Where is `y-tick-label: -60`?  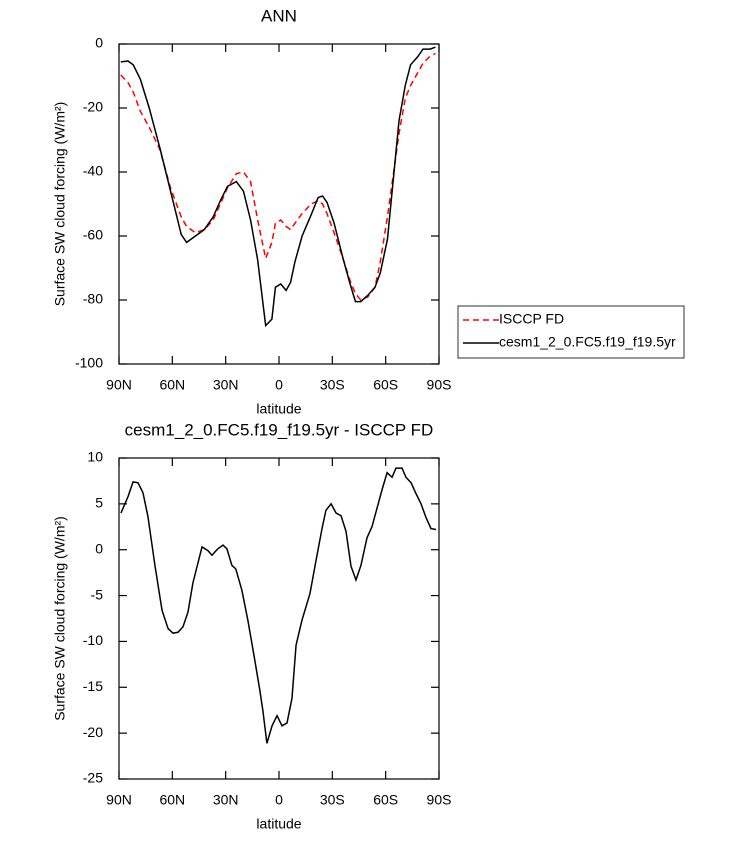 y-tick-label: -60 is located at coordinates (93, 235).